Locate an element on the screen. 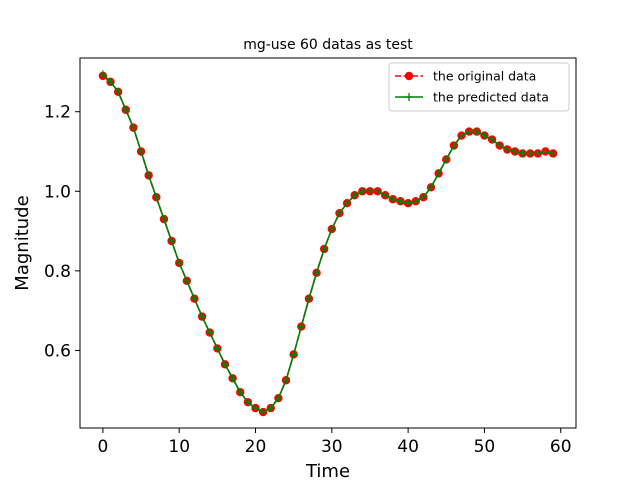 This screenshot has height=480, width=640. y-tick-label: 1.2 is located at coordinates (57, 113).